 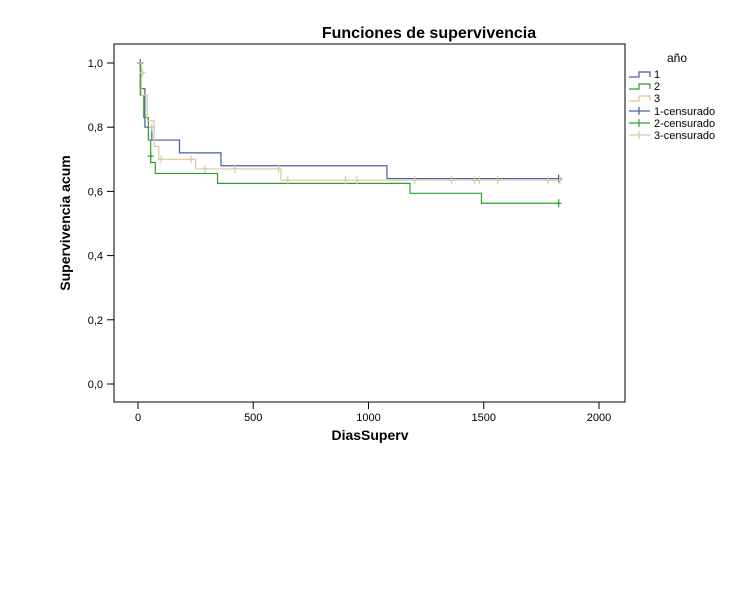 I want to click on legend-title: año, so click(x=677, y=58).